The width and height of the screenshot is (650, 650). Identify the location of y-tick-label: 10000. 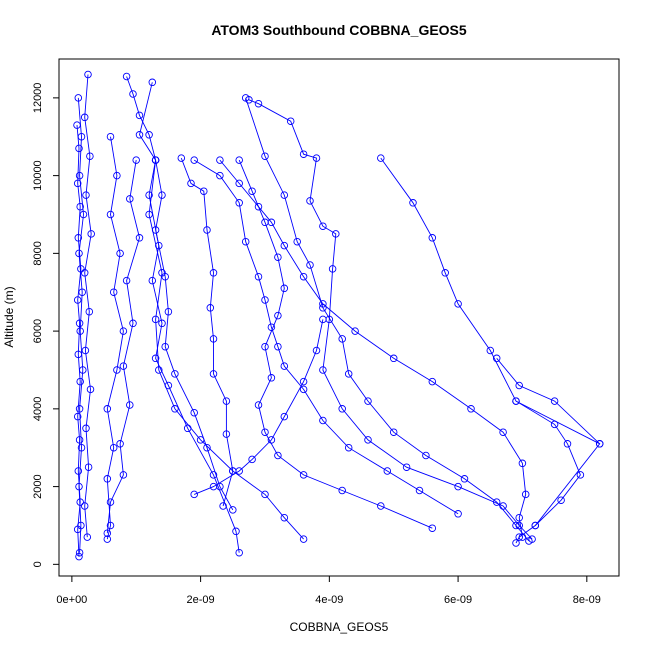
(38, 175).